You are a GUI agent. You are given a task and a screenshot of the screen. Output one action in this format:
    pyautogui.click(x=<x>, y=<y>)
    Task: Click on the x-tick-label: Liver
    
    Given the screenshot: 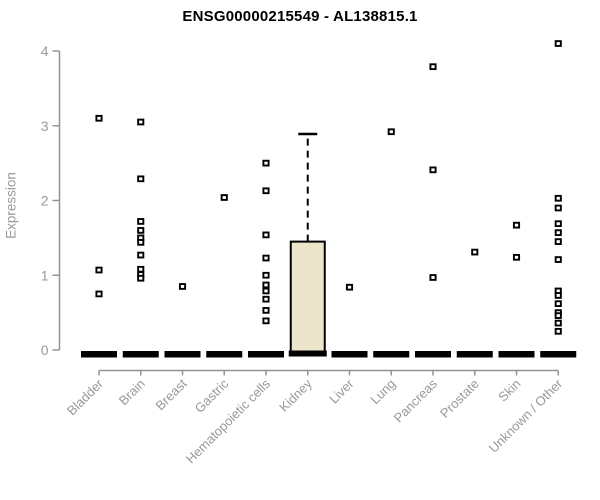 What is the action you would take?
    pyautogui.click(x=341, y=391)
    